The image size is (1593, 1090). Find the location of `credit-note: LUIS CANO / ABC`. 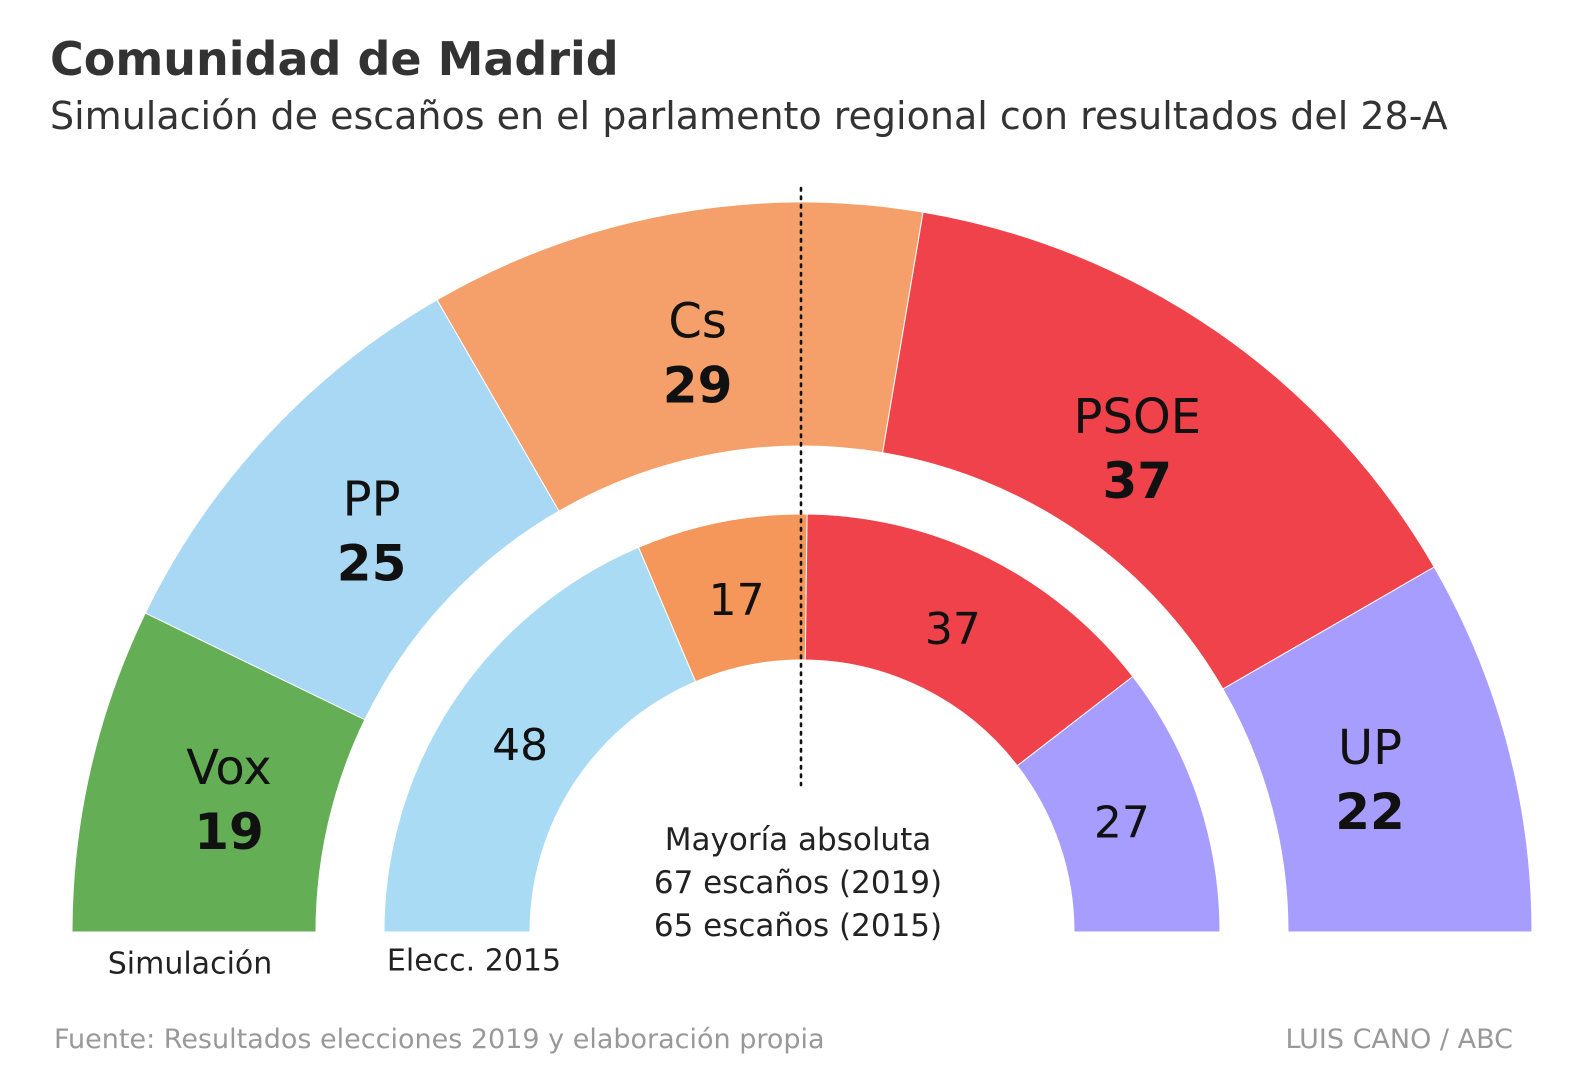

credit-note: LUIS CANO / ABC is located at coordinates (1399, 1039).